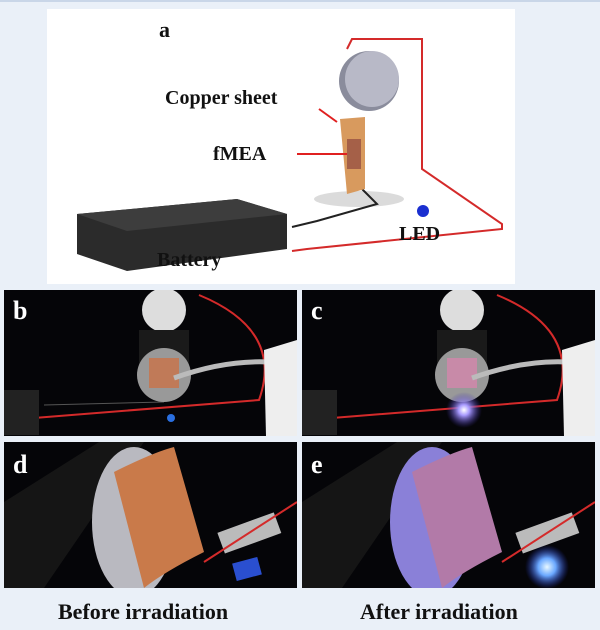 This screenshot has width=600, height=630. I want to click on panel-label-e: e, so click(317, 464).